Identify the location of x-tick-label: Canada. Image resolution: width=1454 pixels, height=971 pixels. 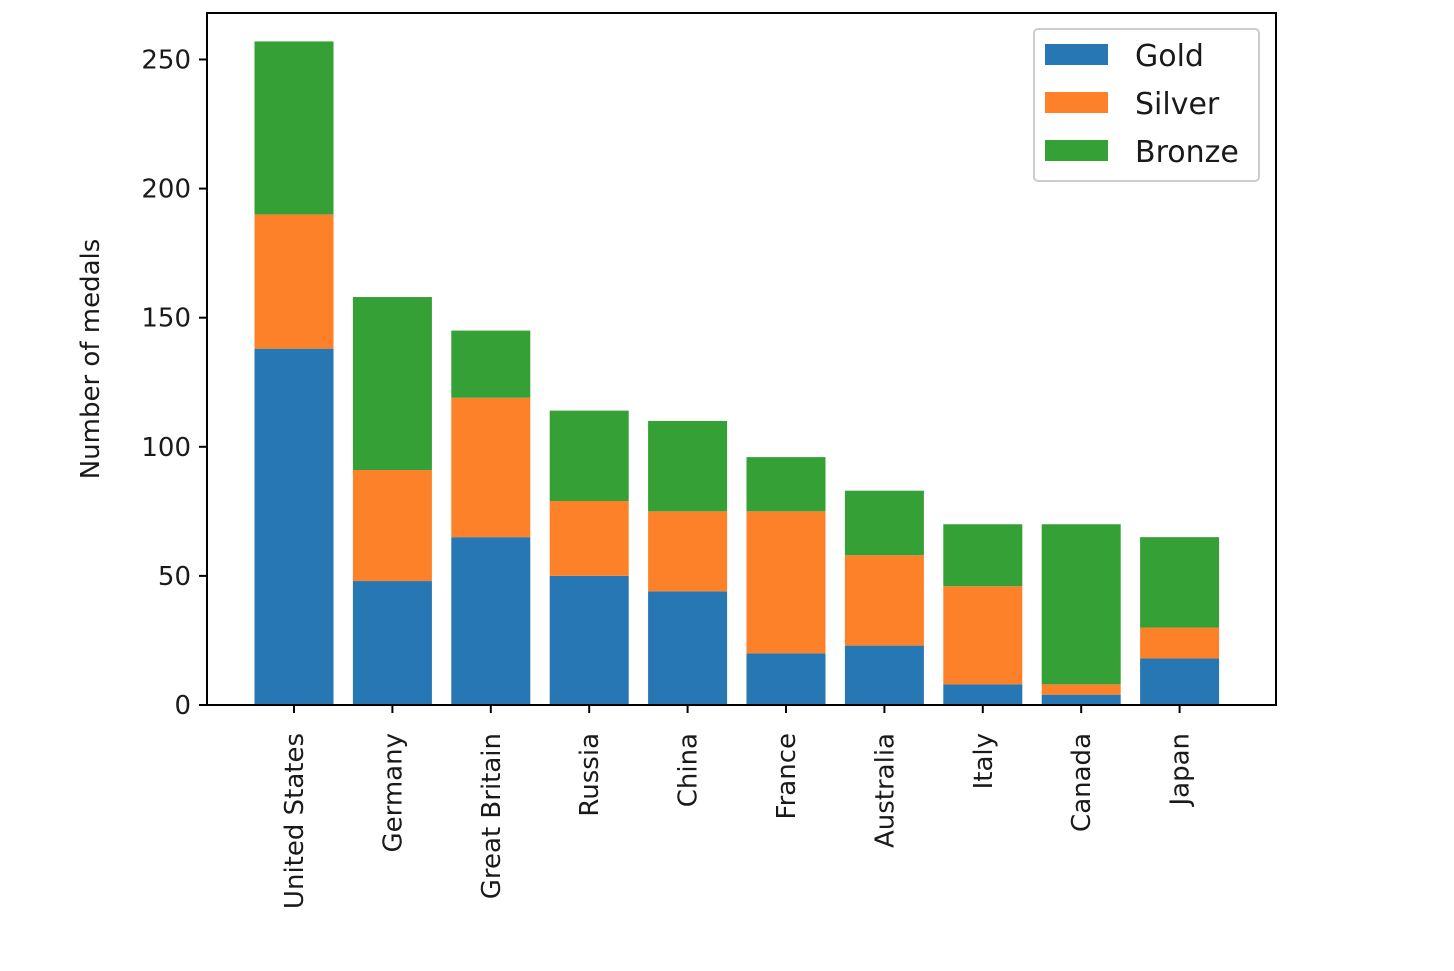
(1082, 782).